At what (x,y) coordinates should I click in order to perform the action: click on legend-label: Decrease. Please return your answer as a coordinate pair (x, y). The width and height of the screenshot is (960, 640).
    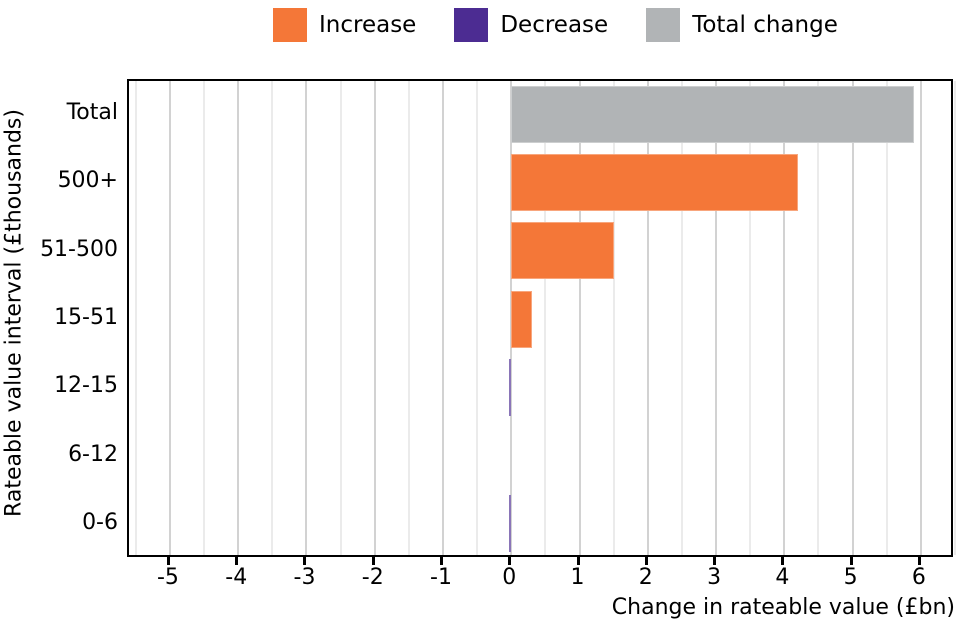
    Looking at the image, I should click on (554, 24).